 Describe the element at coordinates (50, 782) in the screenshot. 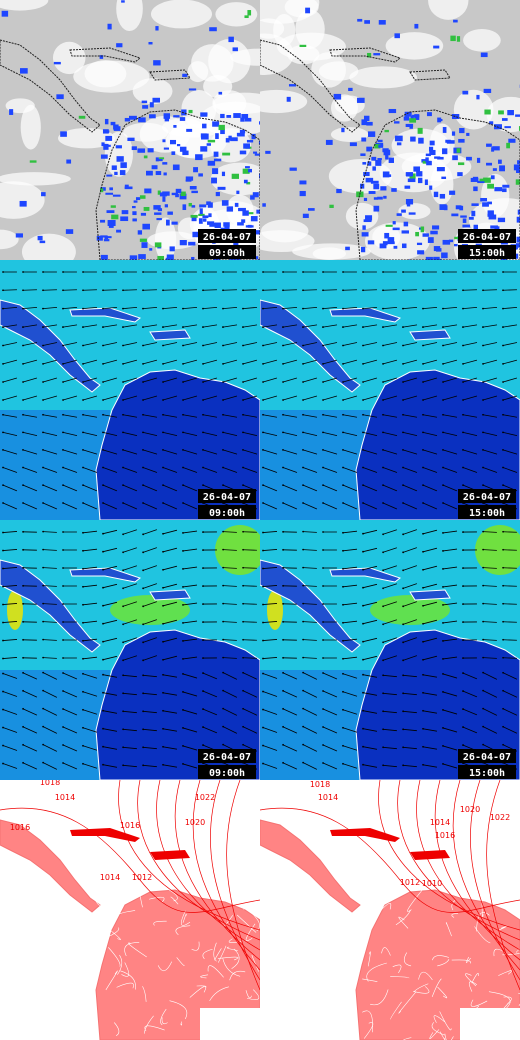

I see `isobar-label: 1018` at that location.